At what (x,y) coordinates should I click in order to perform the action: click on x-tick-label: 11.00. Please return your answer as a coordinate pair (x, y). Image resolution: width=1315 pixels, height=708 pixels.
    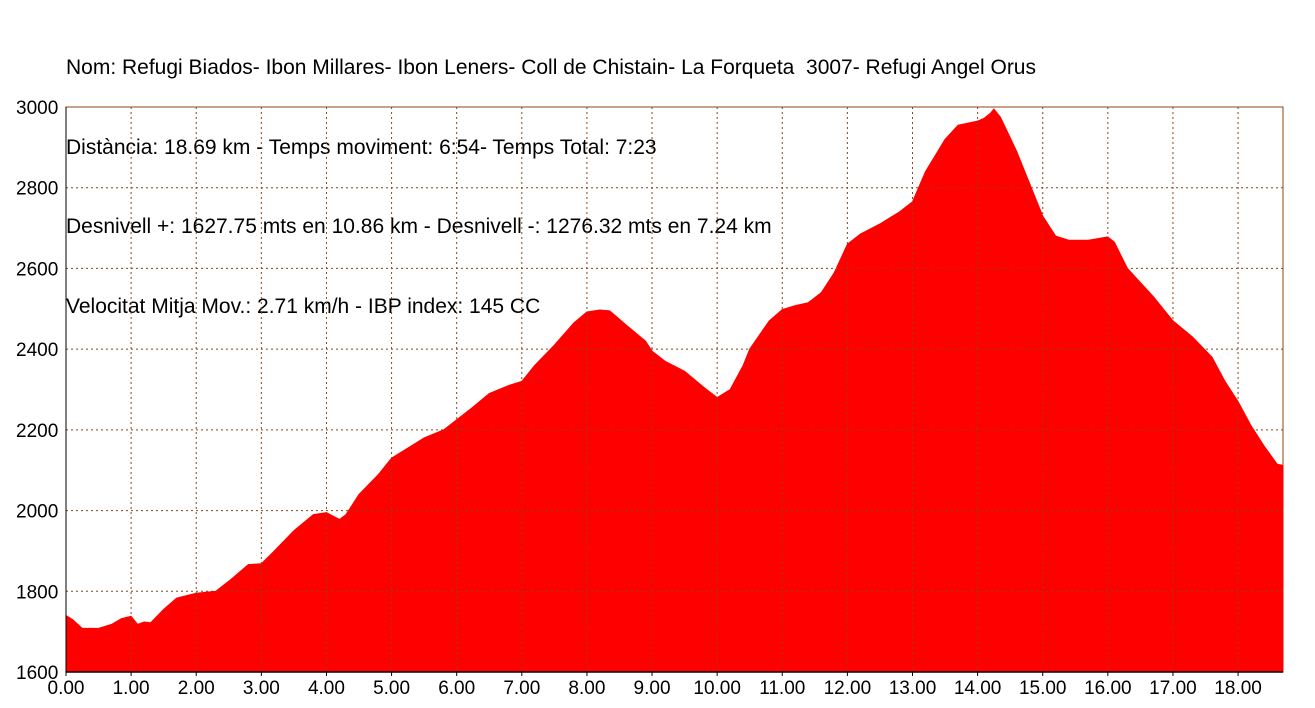
    Looking at the image, I should click on (782, 688).